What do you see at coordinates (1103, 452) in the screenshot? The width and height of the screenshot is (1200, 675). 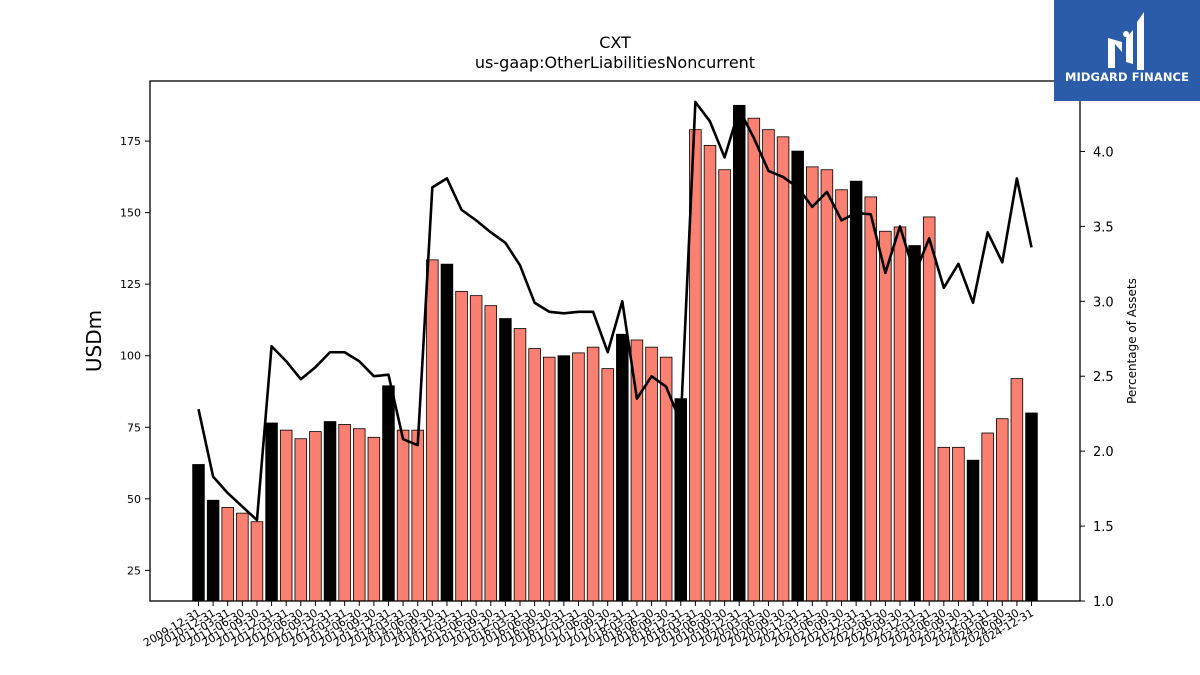 I see `y2-tick-label: 2.0` at bounding box center [1103, 452].